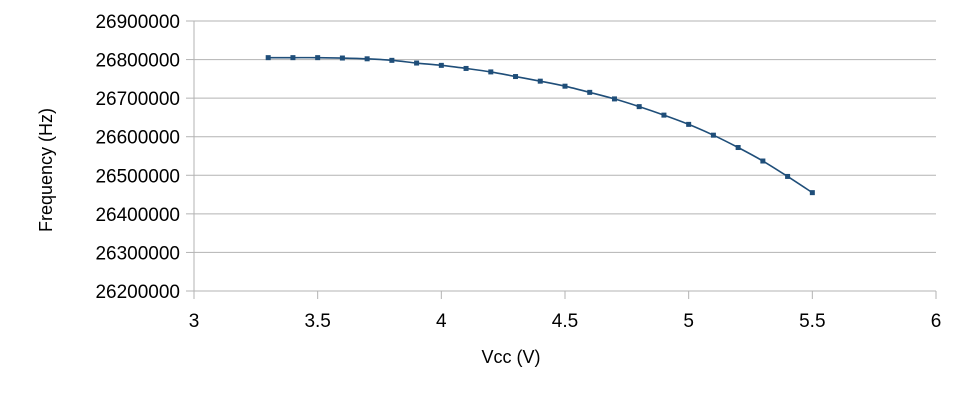 This screenshot has height=405, width=960. What do you see at coordinates (194, 321) in the screenshot?
I see `x-tick-label: 3` at bounding box center [194, 321].